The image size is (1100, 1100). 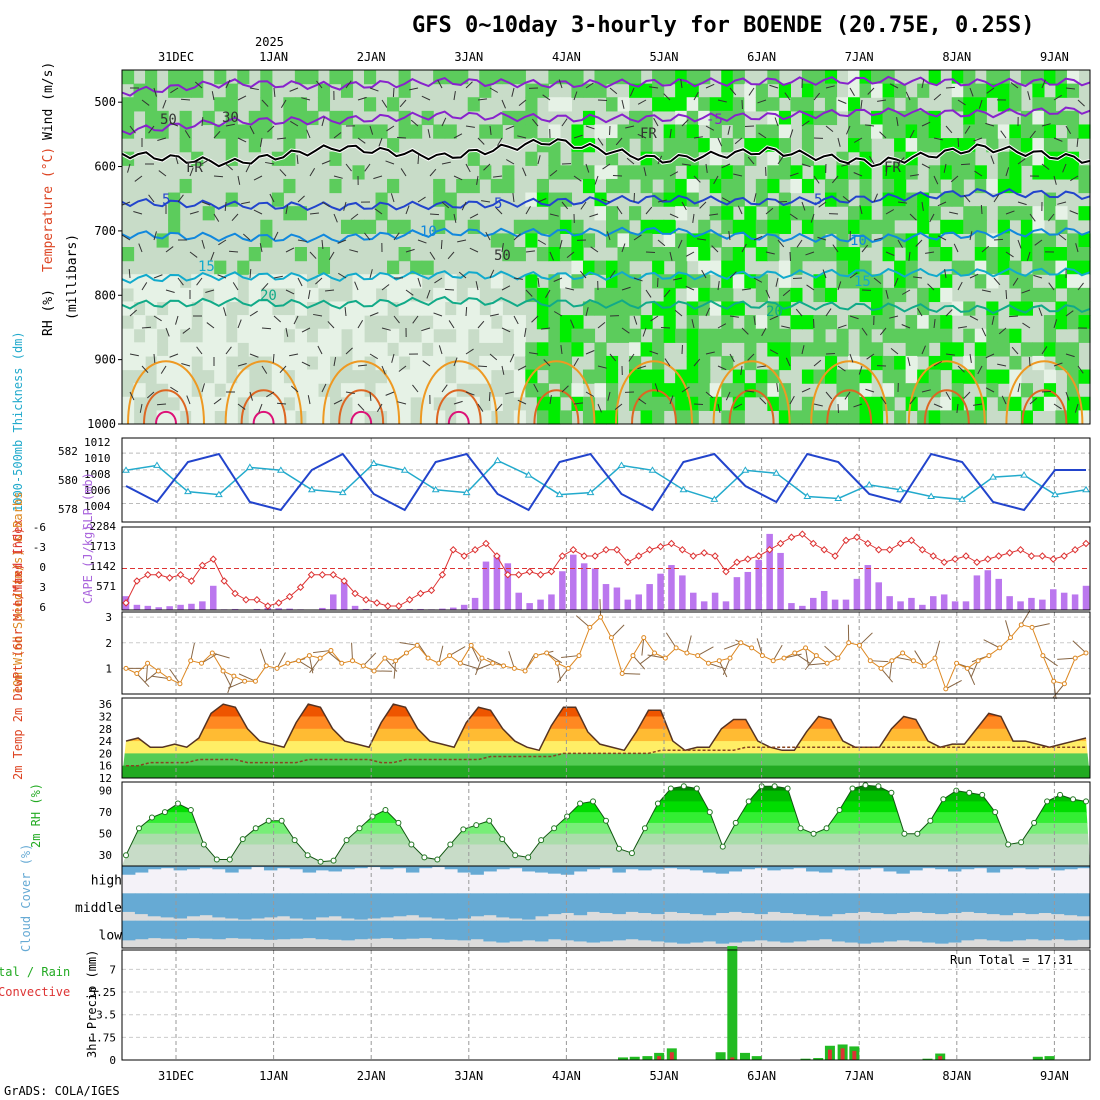 I want to click on slp-label: SLP (mb), so click(x=88, y=501).